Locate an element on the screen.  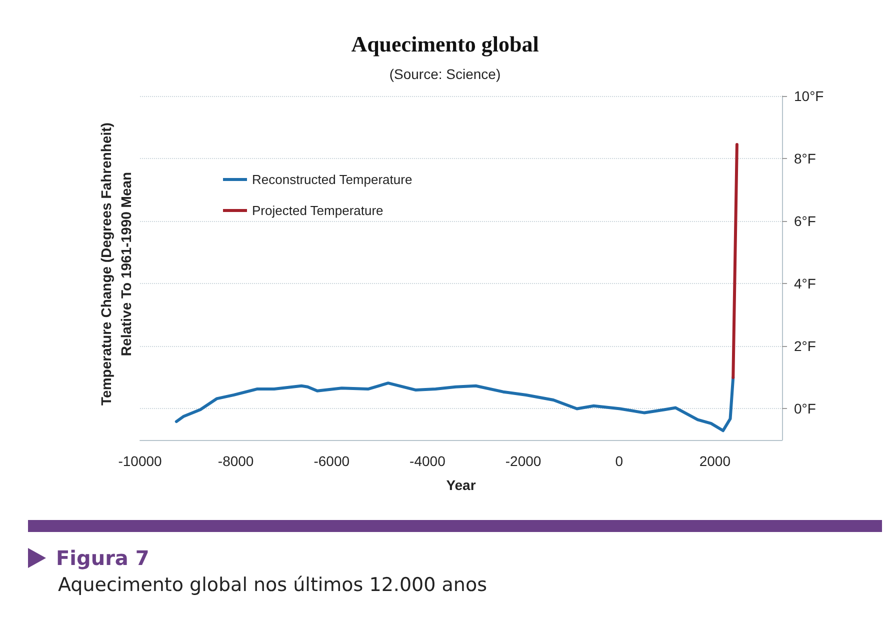
x-tick-label: -8000 is located at coordinates (236, 461).